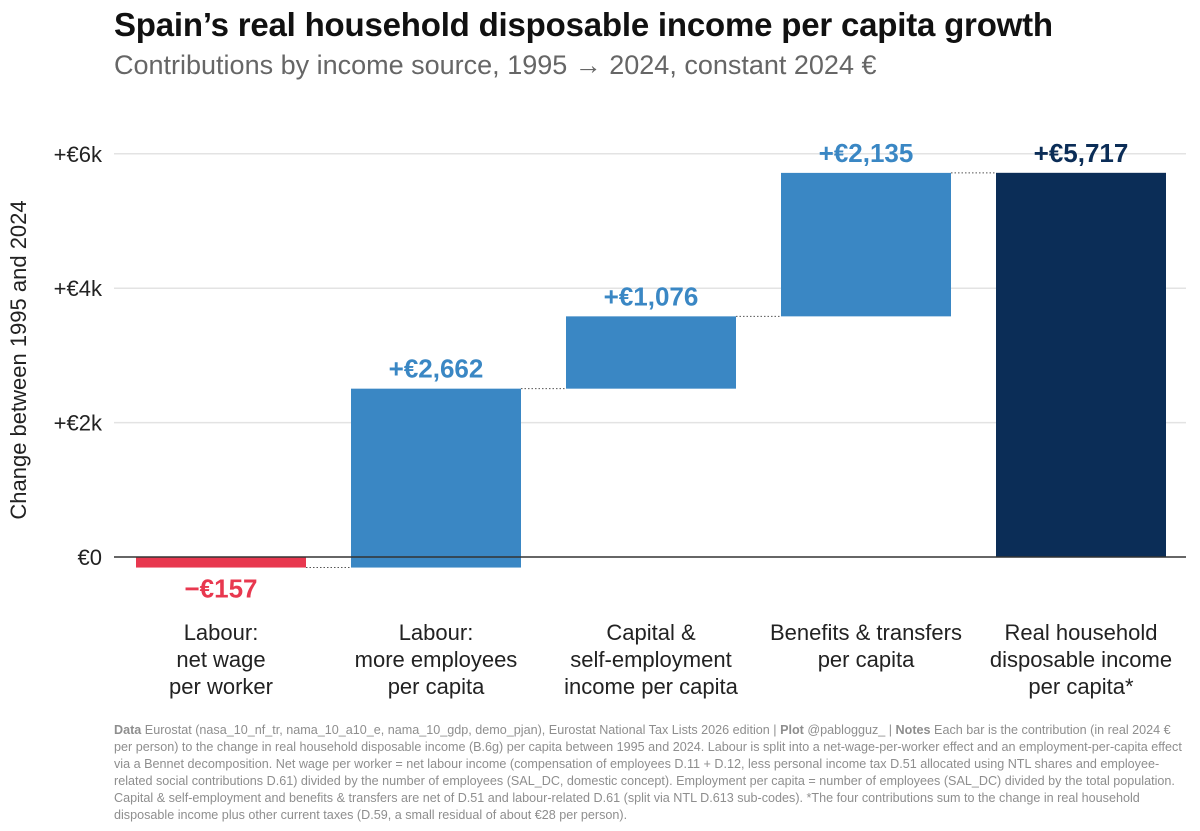 Image resolution: width=1200 pixels, height=831 pixels. What do you see at coordinates (651, 686) in the screenshot?
I see `category-label-line: income per capita` at bounding box center [651, 686].